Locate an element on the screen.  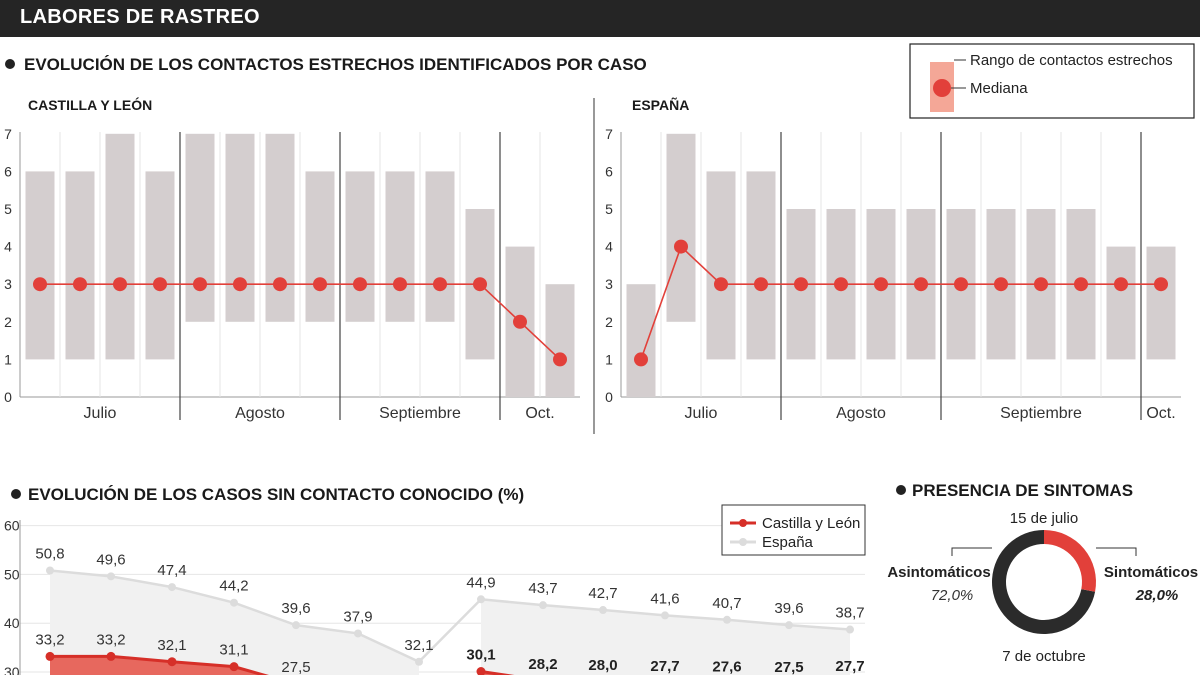
cyl-area is located at coordinates (493, 673).